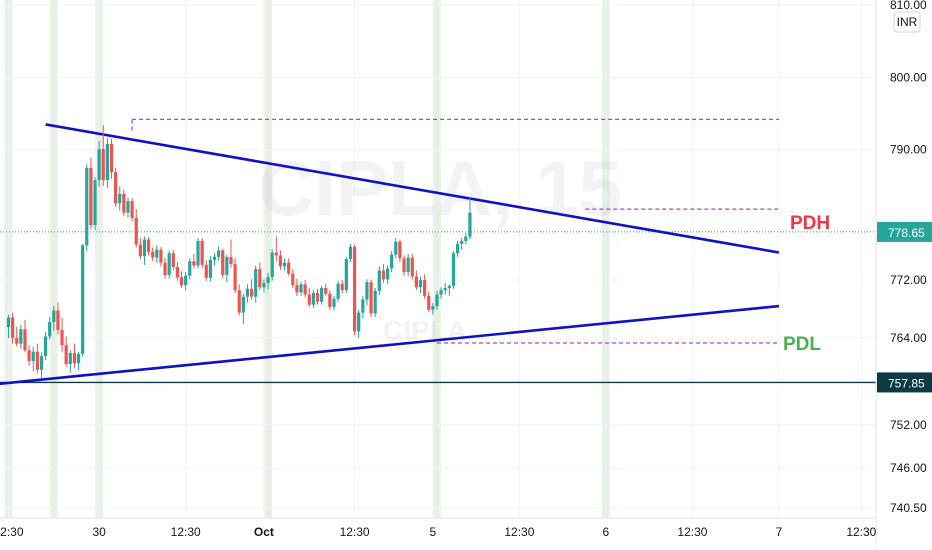  I want to click on price-axis, so click(904, 275).